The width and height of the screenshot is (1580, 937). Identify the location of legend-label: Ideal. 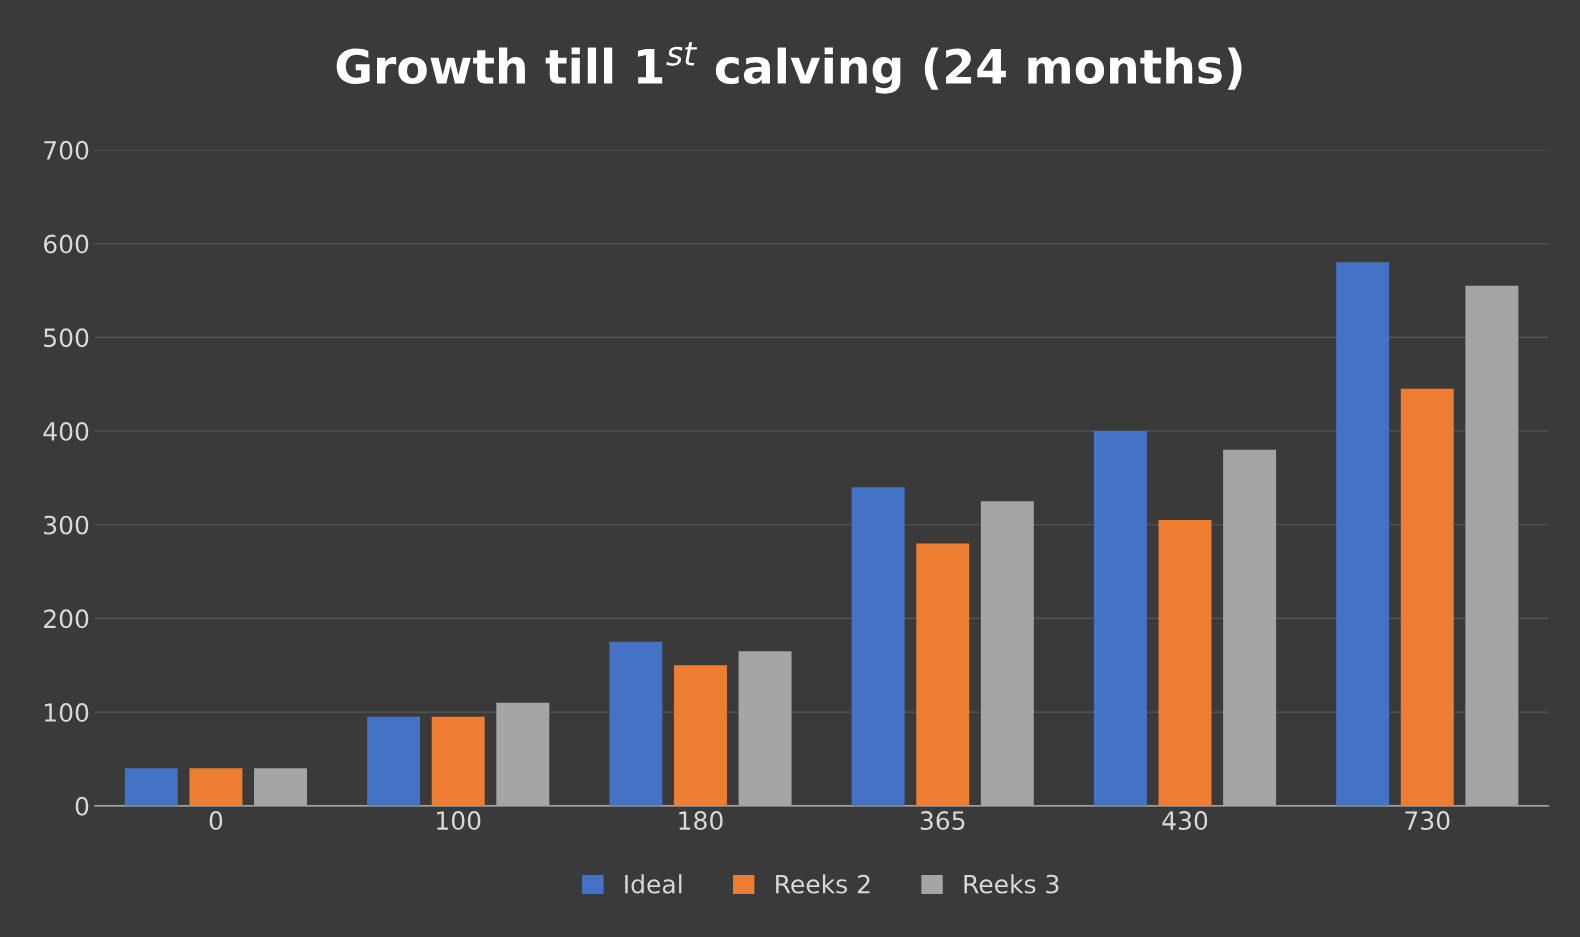
(653, 884).